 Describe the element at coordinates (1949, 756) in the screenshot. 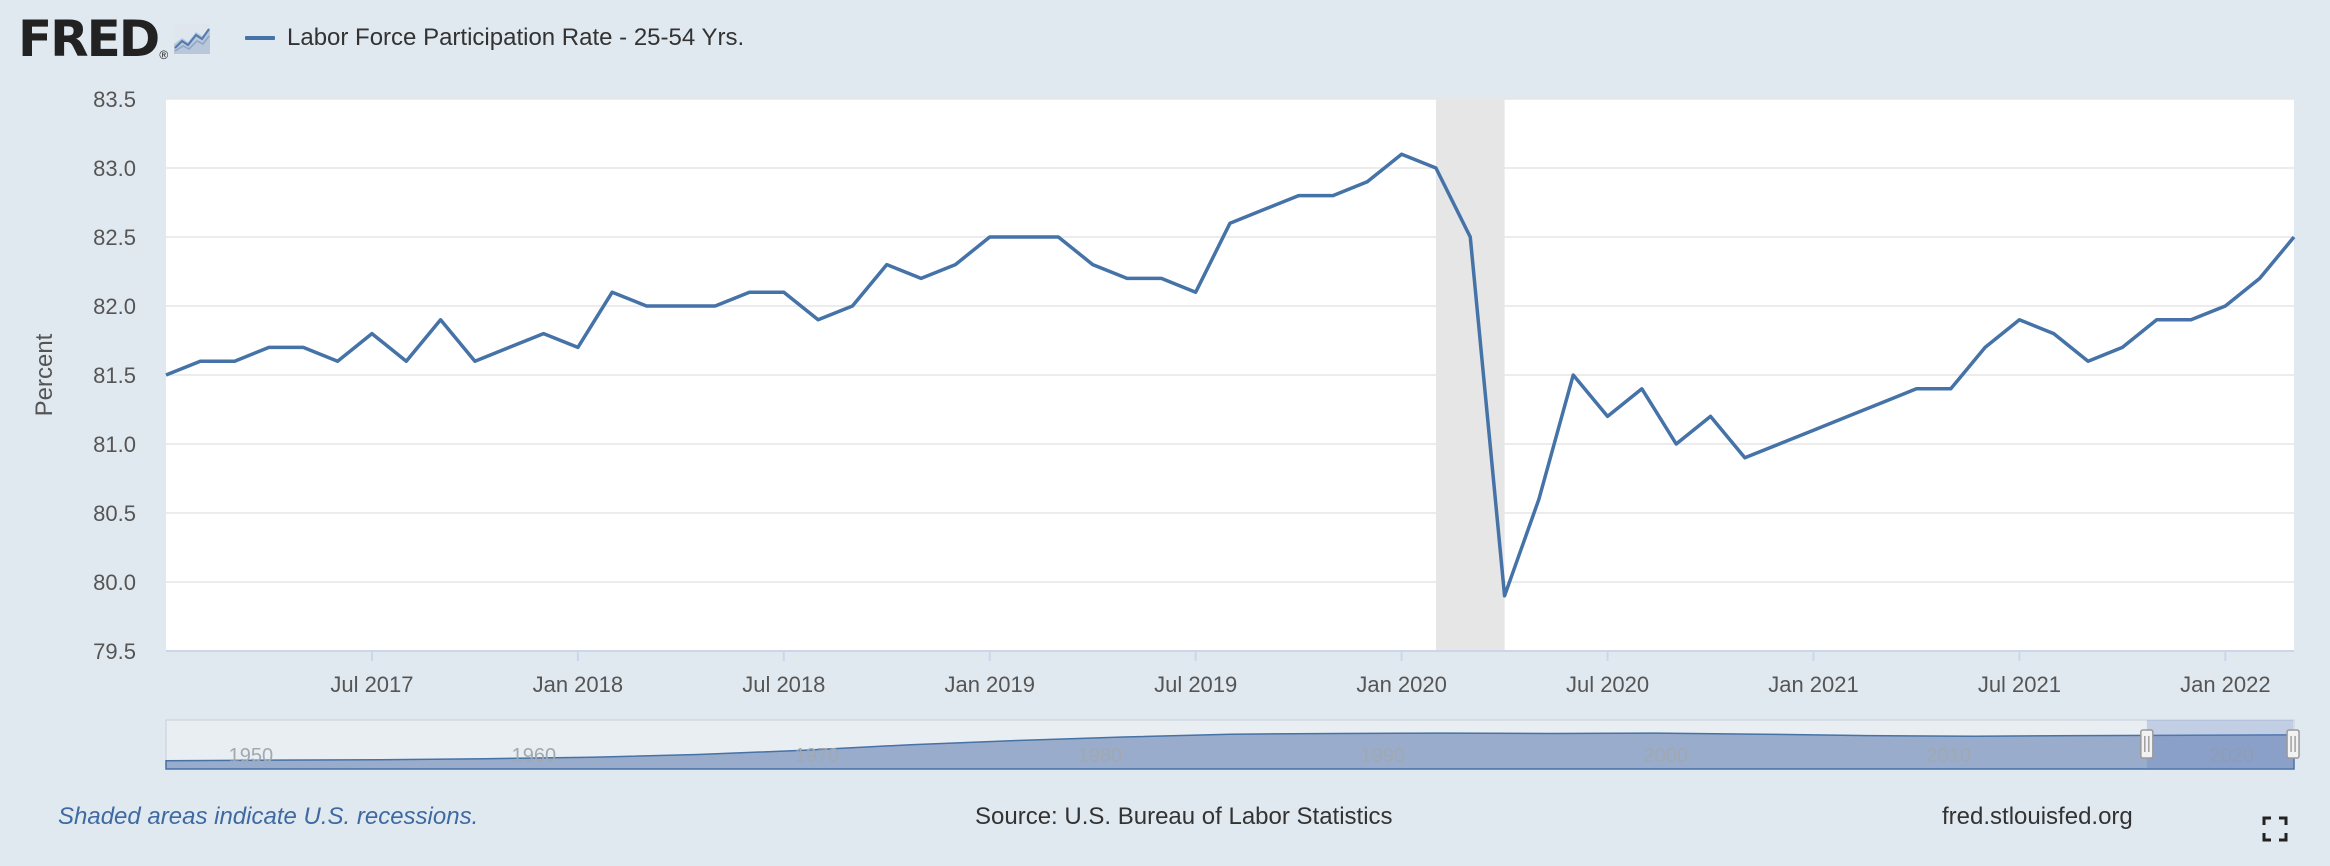

I see `navigator-label: 2010` at that location.